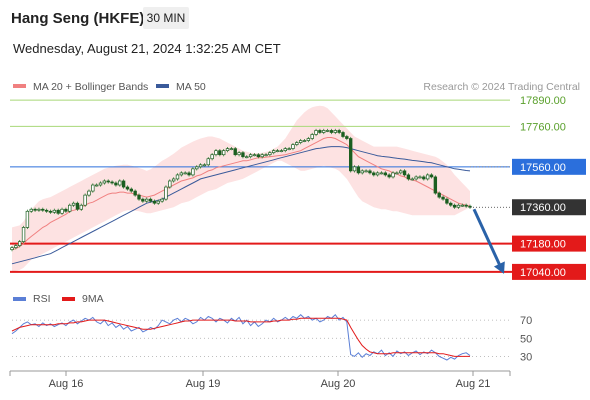 The height and width of the screenshot is (400, 590). What do you see at coordinates (526, 321) in the screenshot?
I see `rsi-tick-70: 70` at bounding box center [526, 321].